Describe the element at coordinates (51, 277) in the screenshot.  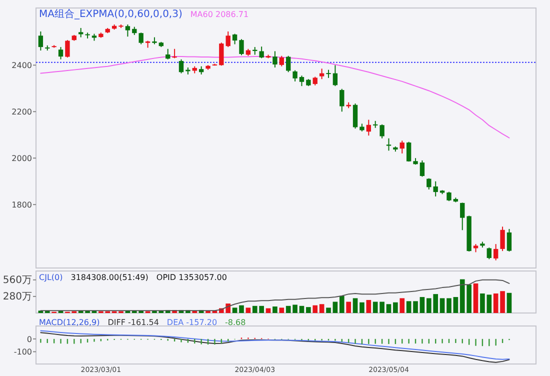
I see `chart-title: CJL(0)` at that location.